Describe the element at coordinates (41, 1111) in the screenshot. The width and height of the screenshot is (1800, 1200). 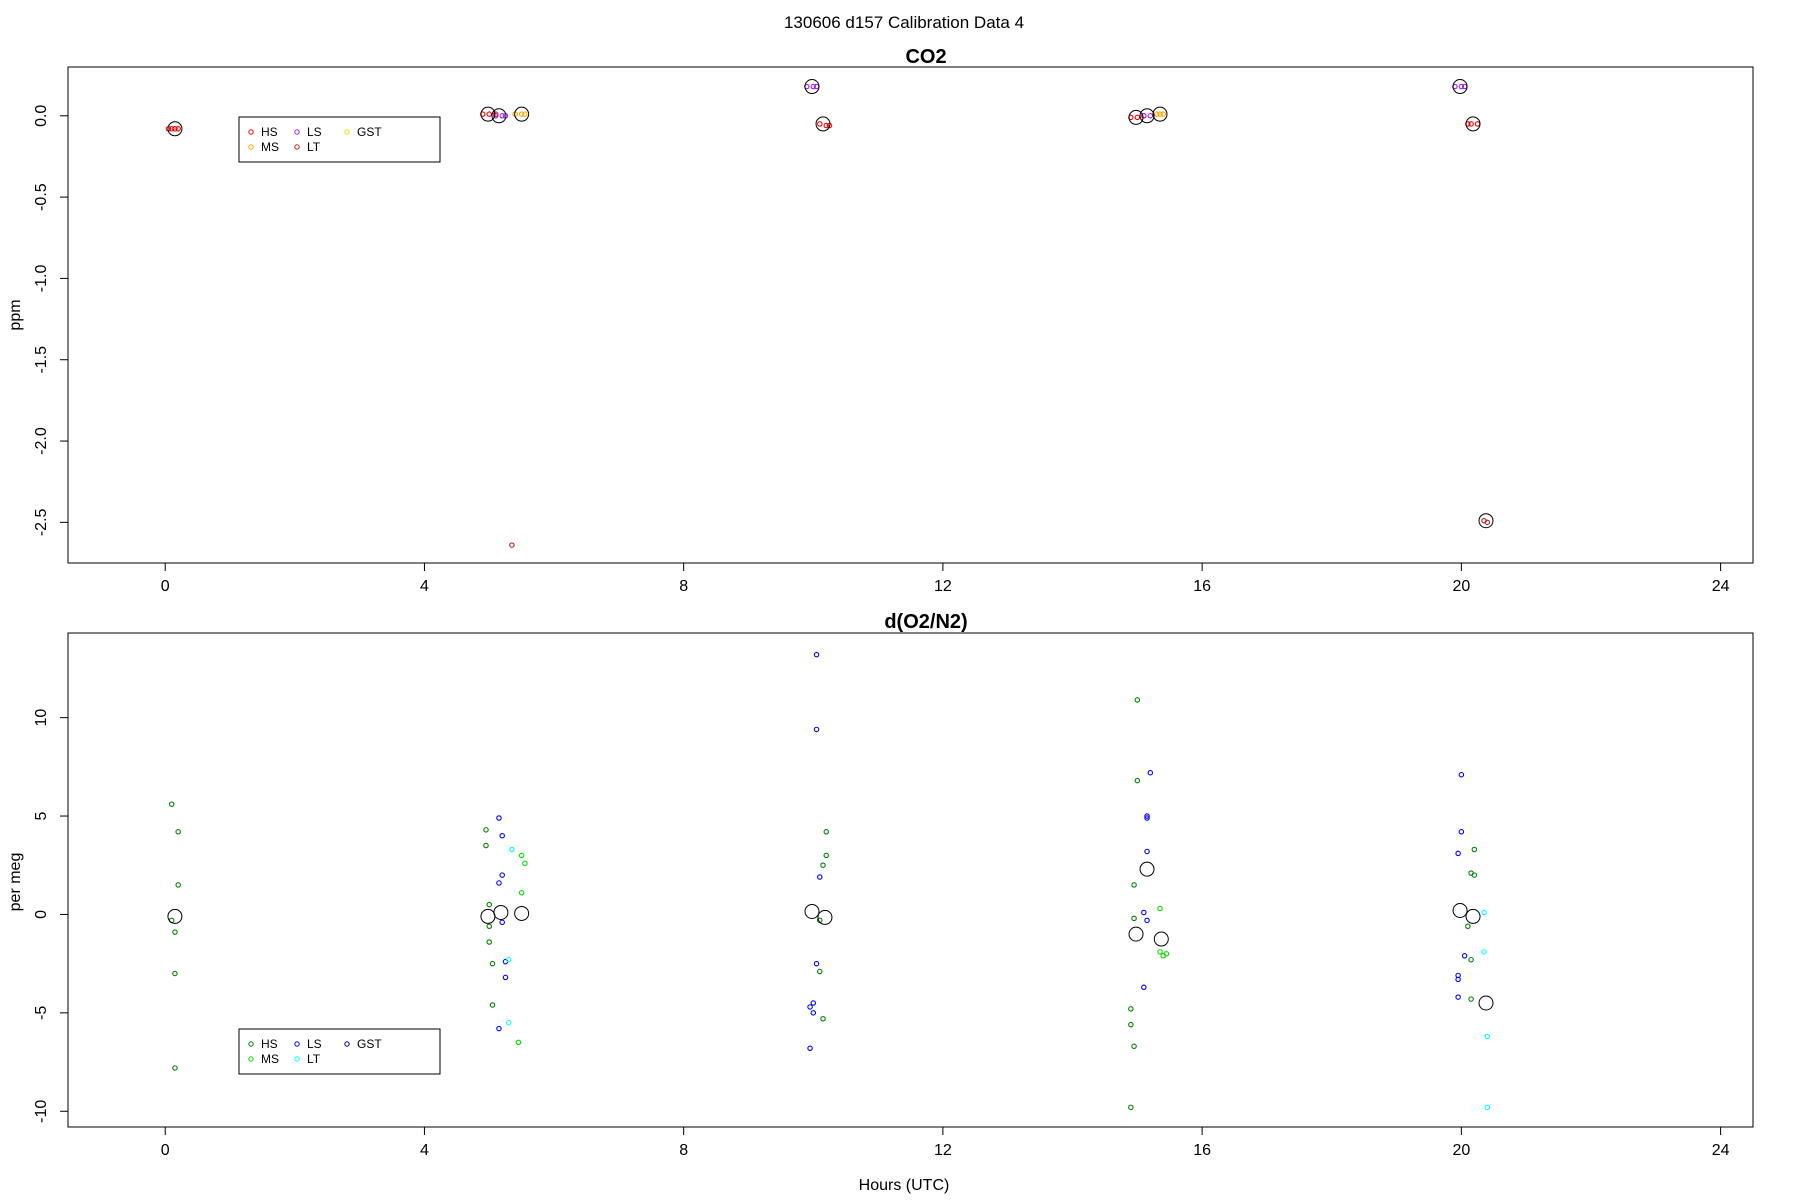
I see `o2n2-y-tick-label: -10` at that location.